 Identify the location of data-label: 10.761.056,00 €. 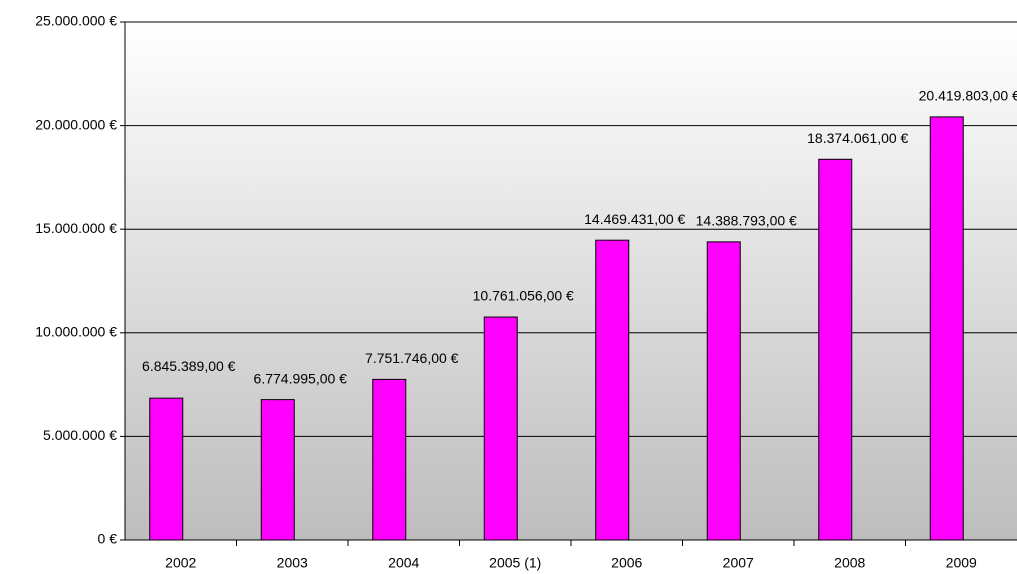
(523, 296).